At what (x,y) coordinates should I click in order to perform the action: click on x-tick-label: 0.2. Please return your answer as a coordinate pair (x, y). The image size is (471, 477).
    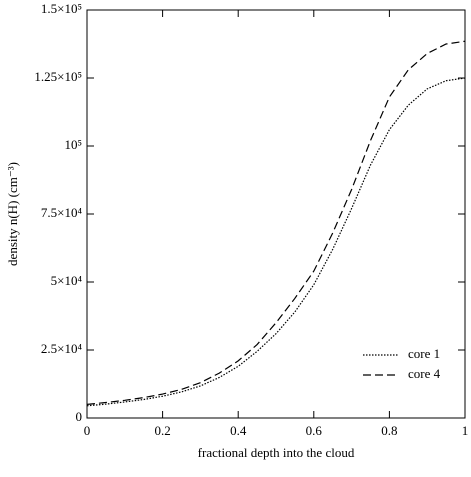
    Looking at the image, I should click on (162, 430).